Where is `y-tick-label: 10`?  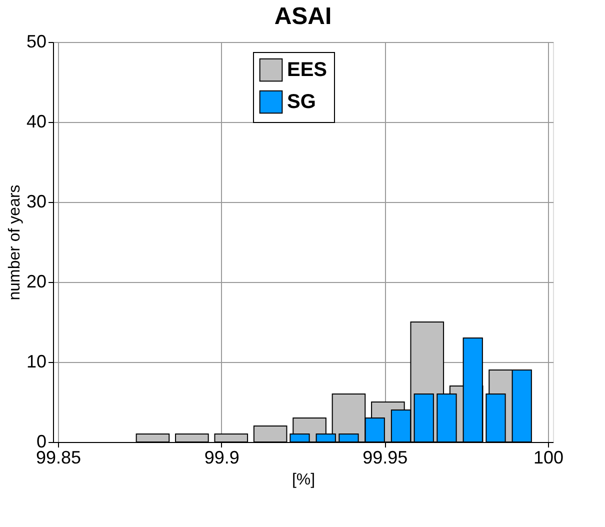
y-tick-label: 10 is located at coordinates (36, 362).